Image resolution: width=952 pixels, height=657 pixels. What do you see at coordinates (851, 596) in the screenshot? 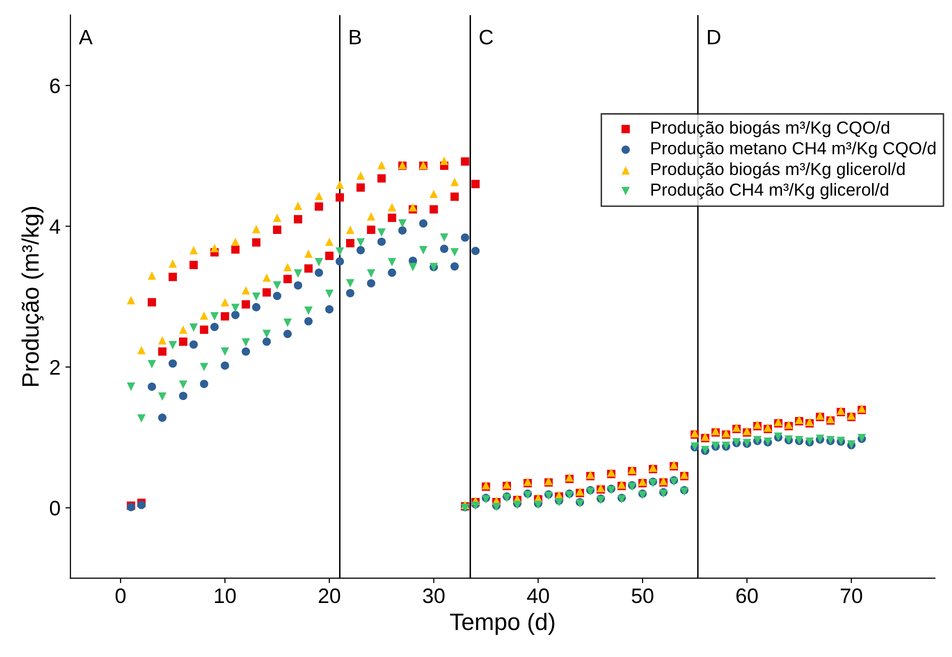
I see `x-tick-label: 70` at bounding box center [851, 596].